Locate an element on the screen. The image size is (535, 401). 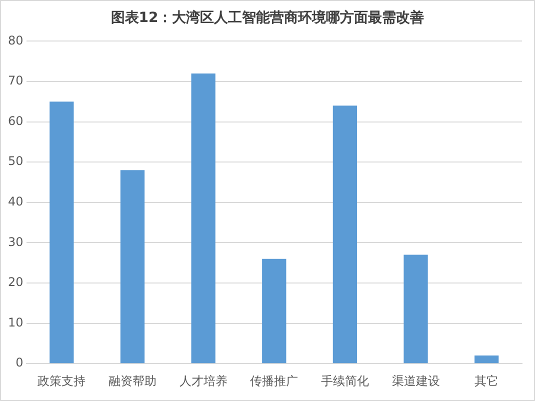
y-tick-label: 40 is located at coordinates (16, 201).